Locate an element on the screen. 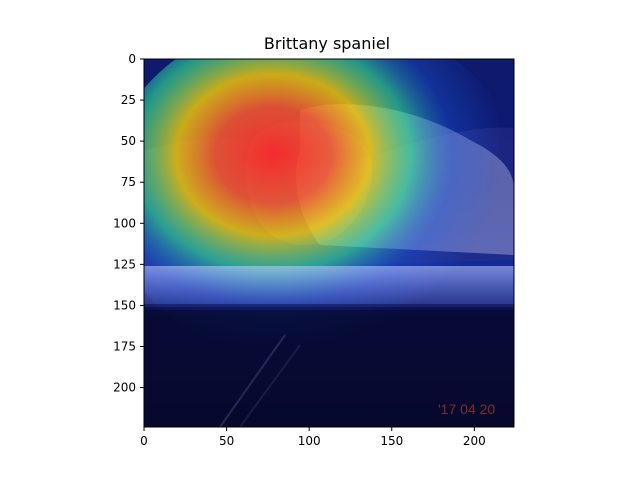 This screenshot has height=480, width=640. y-tick-label: 100 is located at coordinates (124, 223).